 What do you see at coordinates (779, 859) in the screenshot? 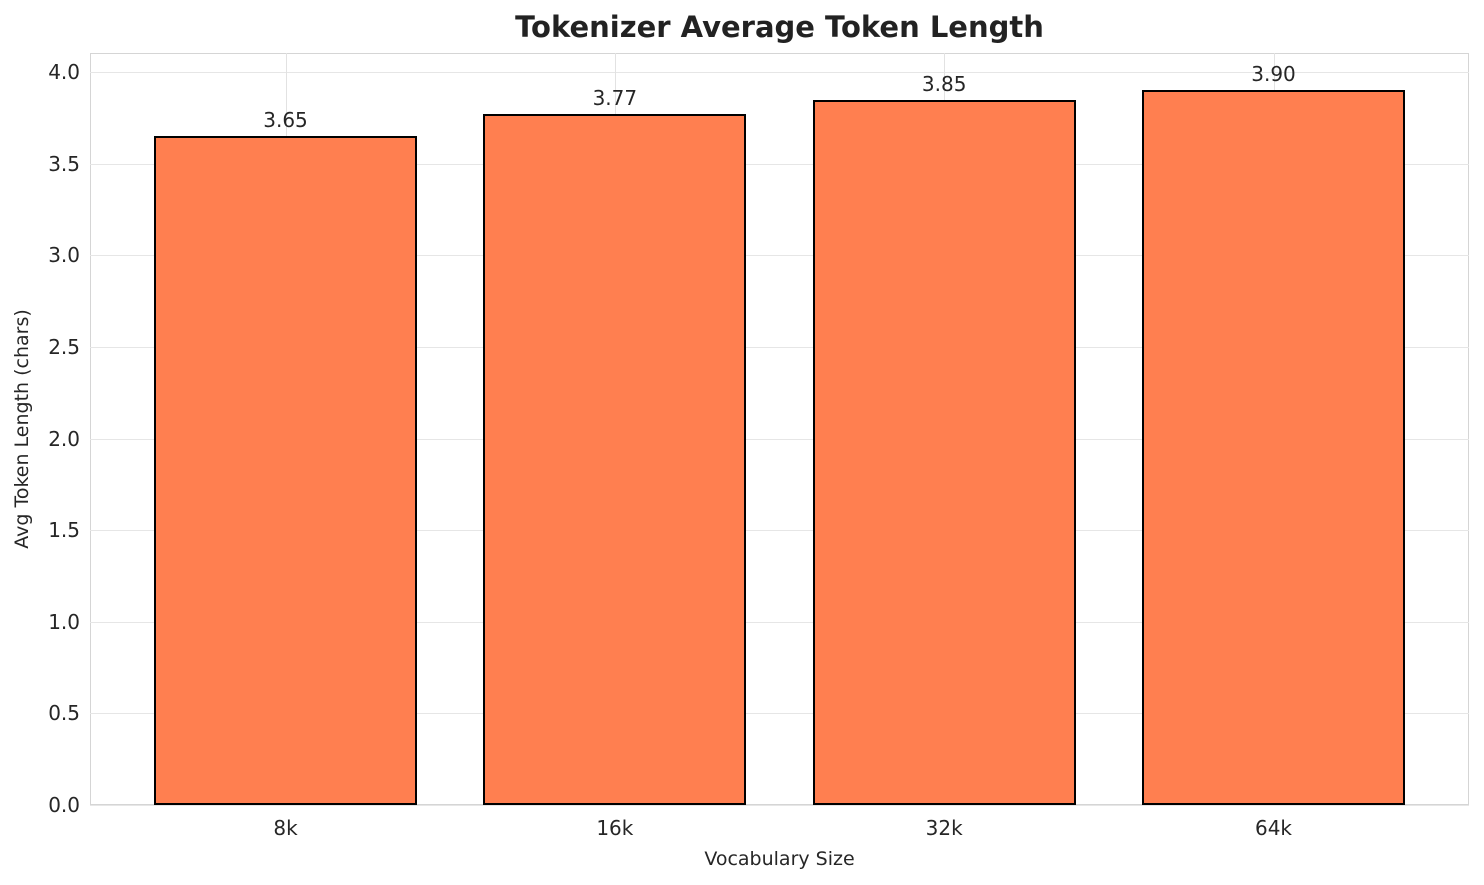
I see `x-axis-label: Vocabulary Size` at bounding box center [779, 859].